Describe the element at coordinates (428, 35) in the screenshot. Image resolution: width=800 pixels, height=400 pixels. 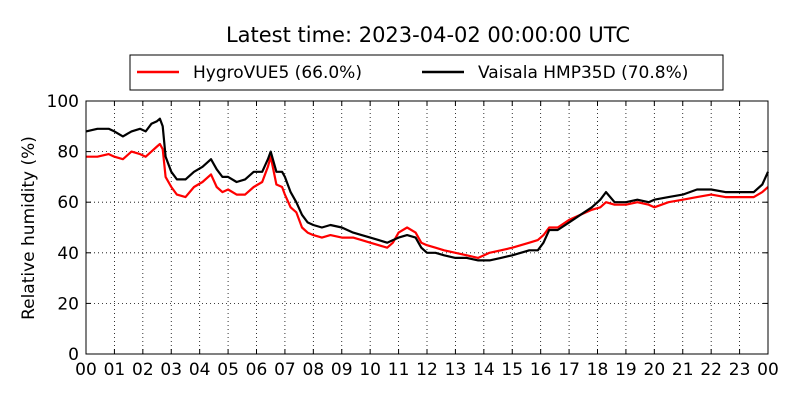
I see `chart-title: Latest time: 2023-04-02 00:00:00 UTC` at that location.